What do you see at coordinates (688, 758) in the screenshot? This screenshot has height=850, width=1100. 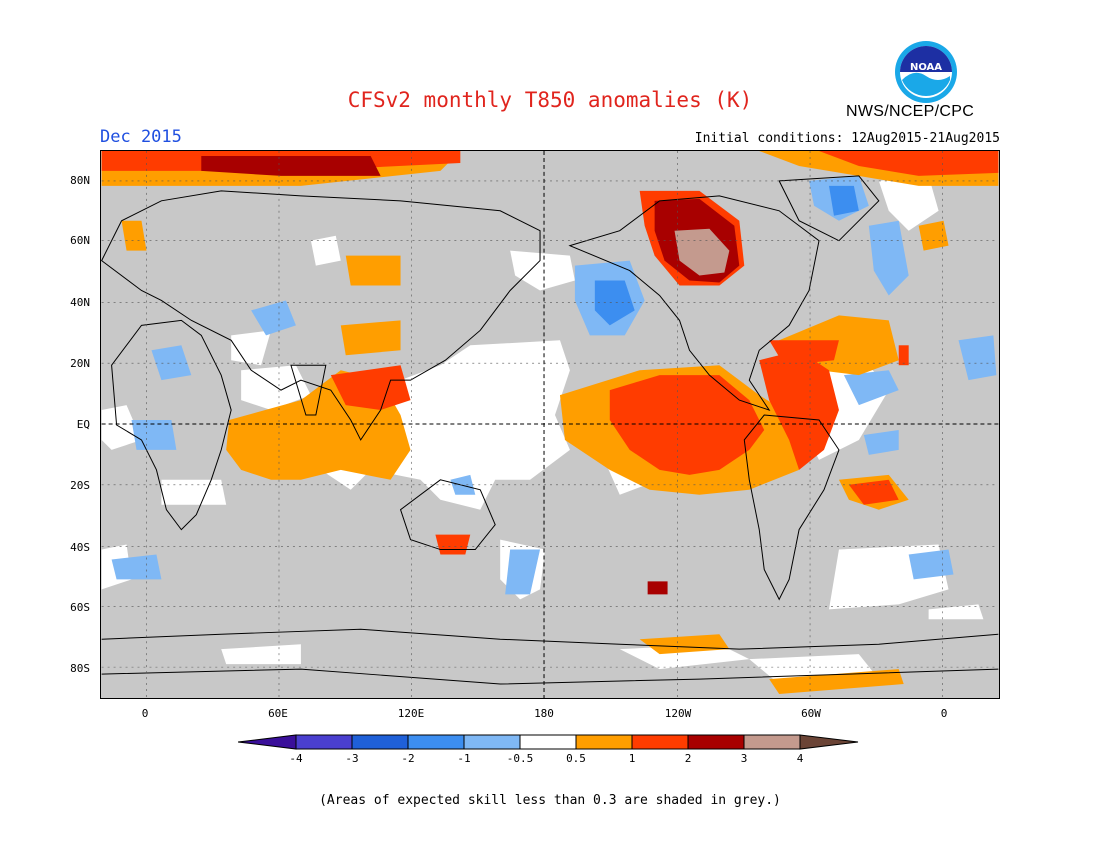 I see `colorbar-label: 2` at bounding box center [688, 758].